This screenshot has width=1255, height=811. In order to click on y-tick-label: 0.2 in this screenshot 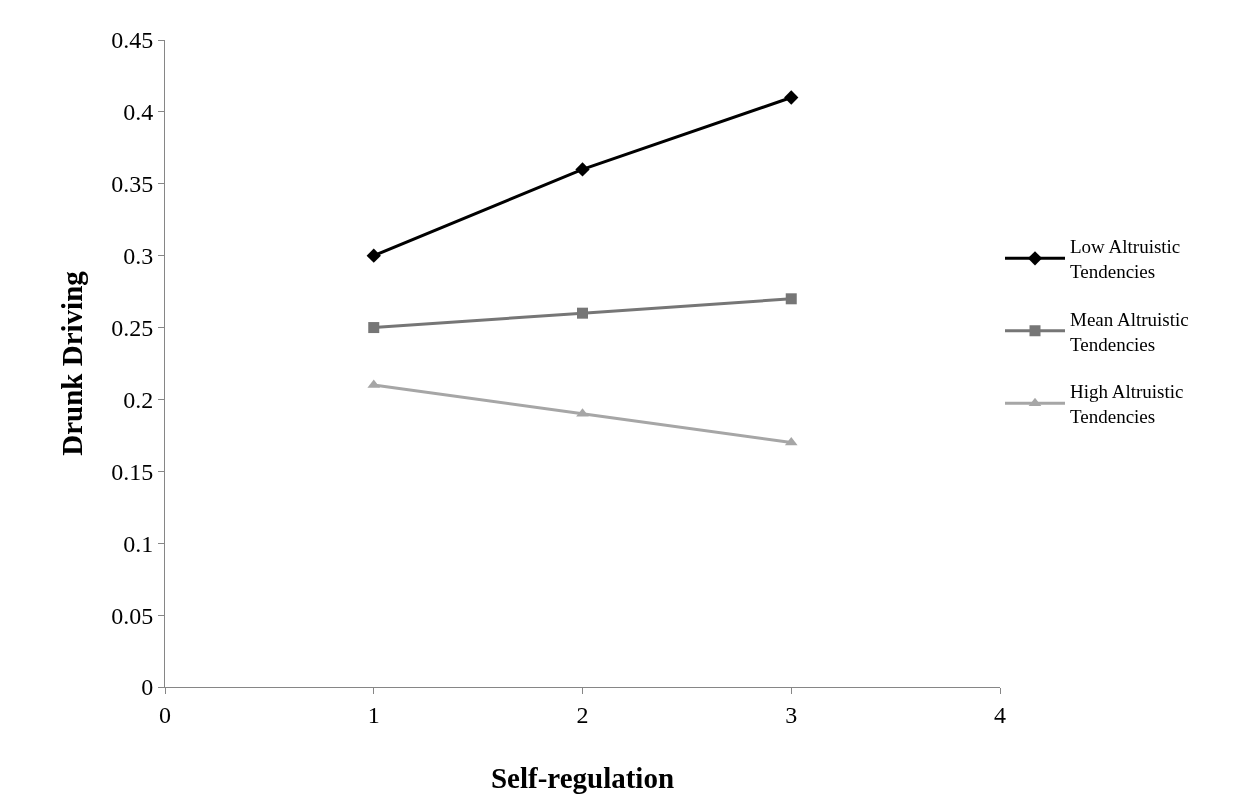, I will do `click(138, 399)`.